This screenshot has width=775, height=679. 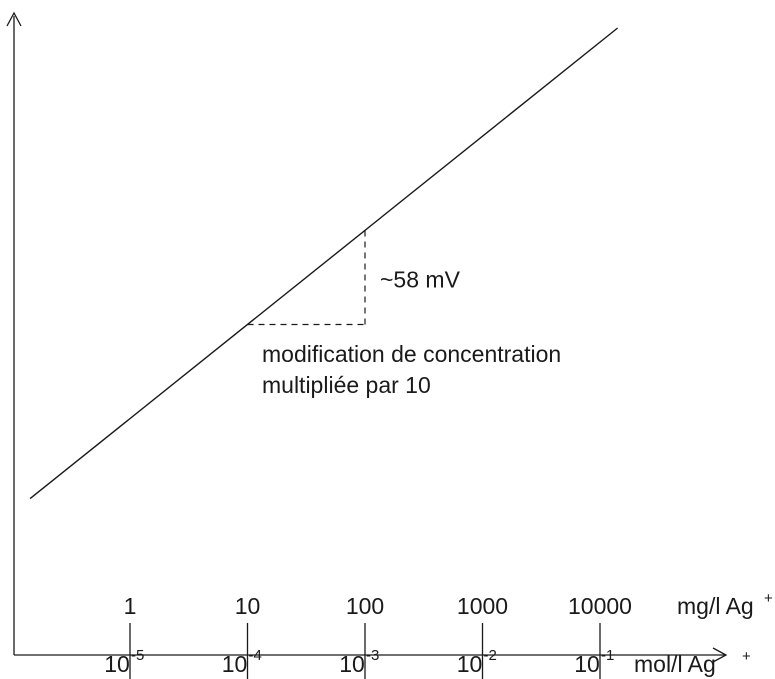 What do you see at coordinates (720, 655) in the screenshot?
I see `x-axis-arrowhead` at bounding box center [720, 655].